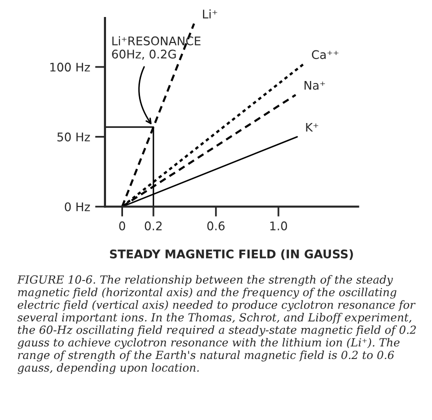 Image resolution: width=432 pixels, height=420 pixels. I want to click on annotation: Li⁺RESONANCE 60Hz, 0.2G, so click(156, 48).